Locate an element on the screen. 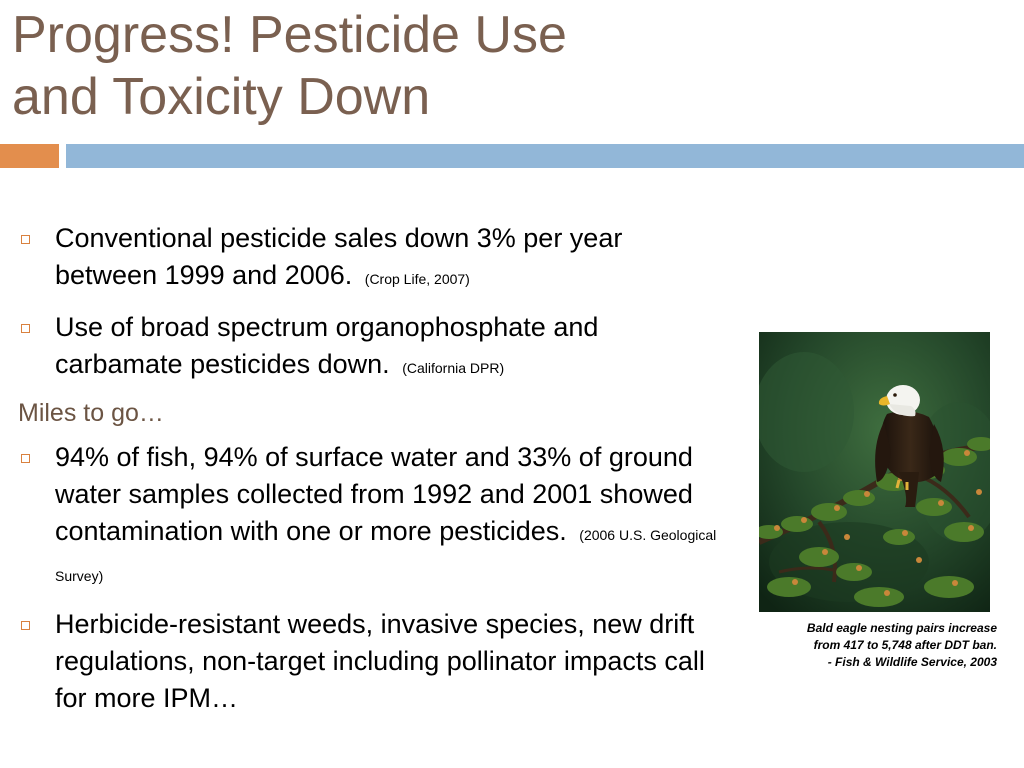  caption-line: from 417 to 5,748 after DDT ban. is located at coordinates (905, 645).